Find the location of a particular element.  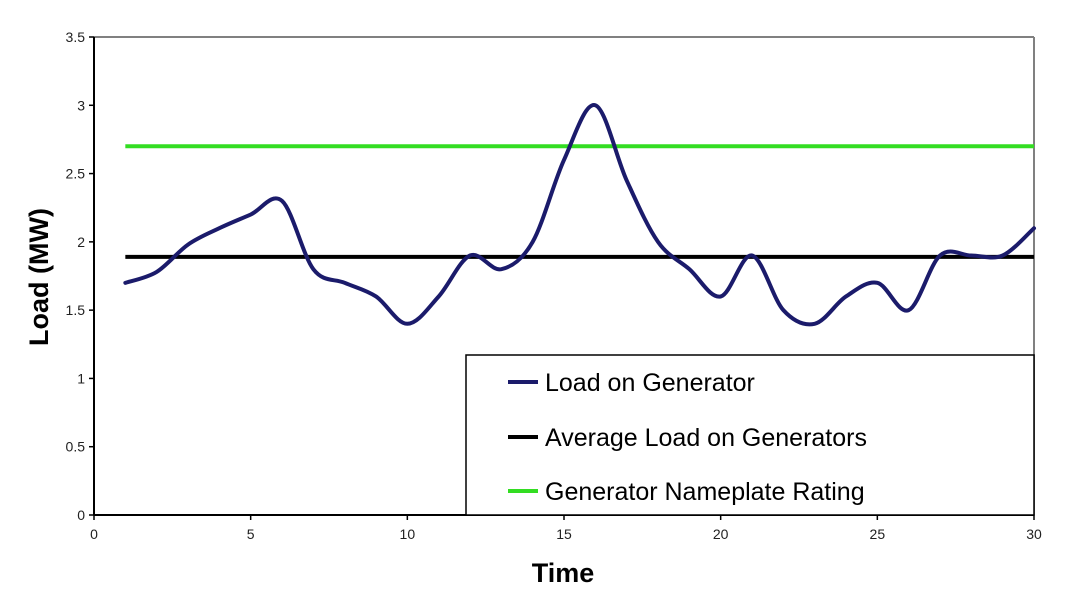

y-tick-label: 1 is located at coordinates (81, 378).